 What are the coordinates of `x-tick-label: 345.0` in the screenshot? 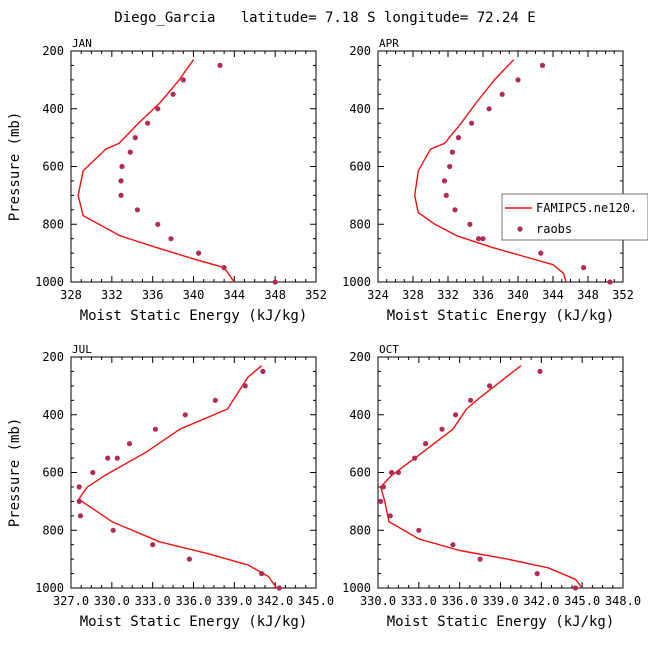 It's located at (316, 601).